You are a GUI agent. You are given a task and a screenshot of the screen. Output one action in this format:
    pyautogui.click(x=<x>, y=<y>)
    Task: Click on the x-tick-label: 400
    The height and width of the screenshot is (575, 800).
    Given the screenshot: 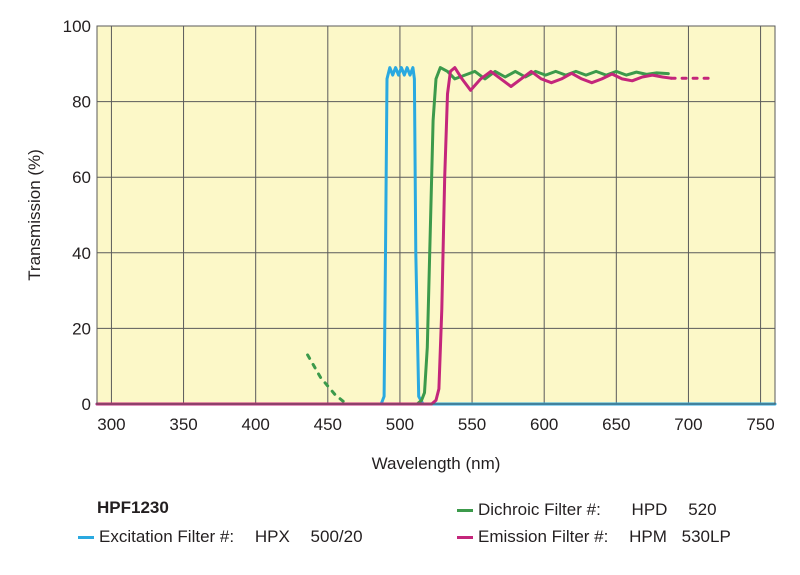 What is the action you would take?
    pyautogui.click(x=255, y=424)
    